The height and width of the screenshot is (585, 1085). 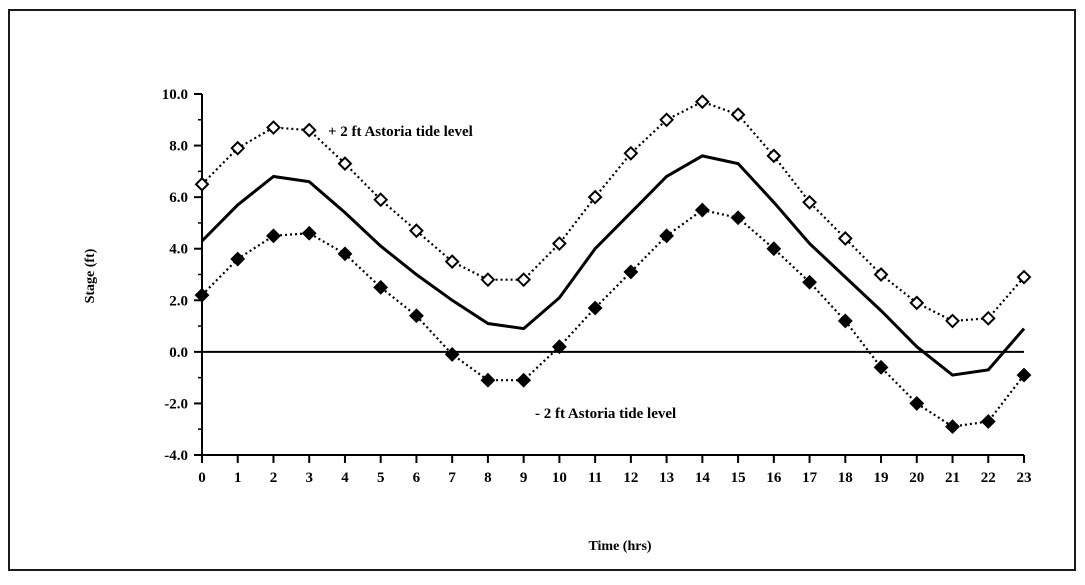 I want to click on x-tick-label: 18, so click(x=845, y=478).